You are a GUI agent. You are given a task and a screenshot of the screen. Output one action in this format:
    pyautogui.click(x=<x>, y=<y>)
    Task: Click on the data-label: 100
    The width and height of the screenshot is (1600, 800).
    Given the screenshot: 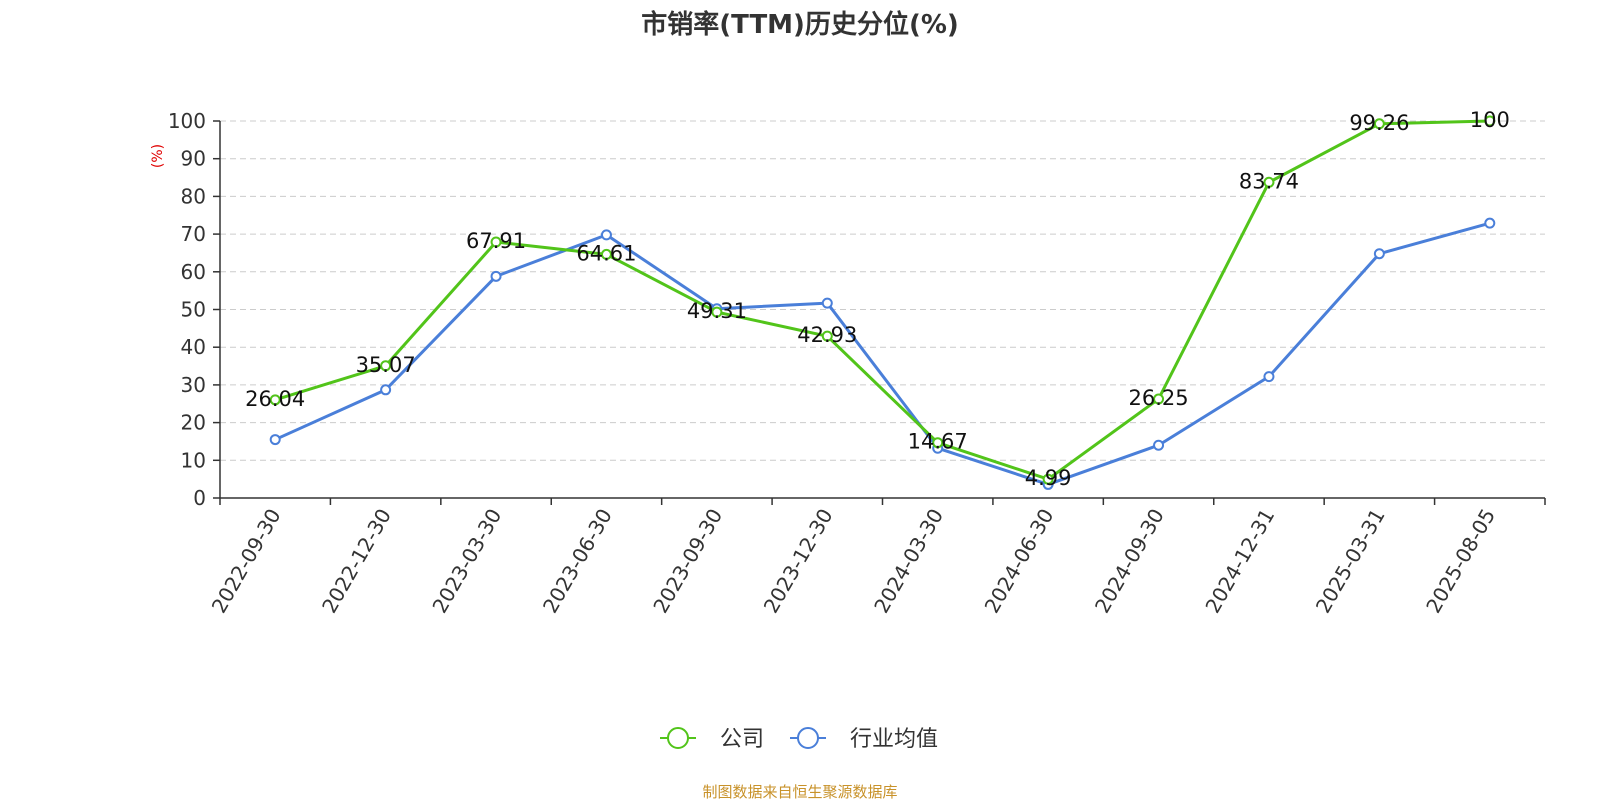 What is the action you would take?
    pyautogui.click(x=1490, y=120)
    